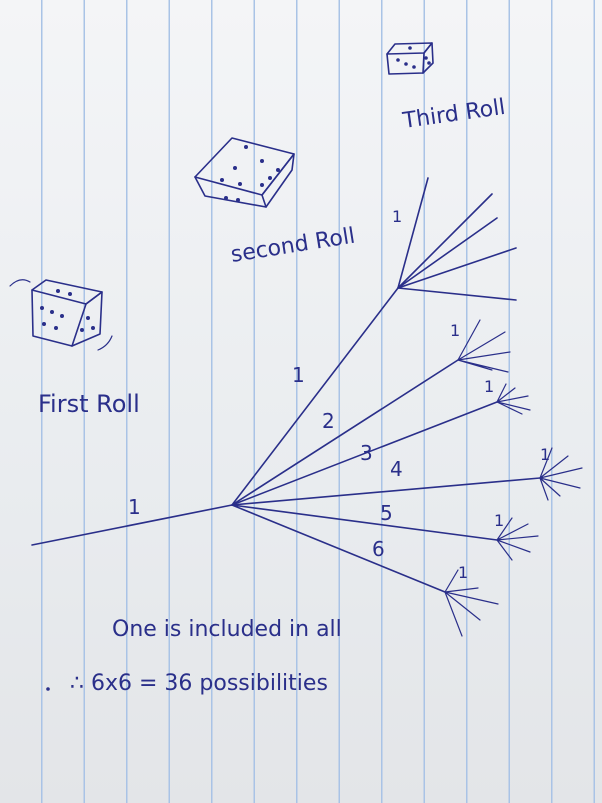  I want to click on third-marker-6: 1, so click(463, 572).